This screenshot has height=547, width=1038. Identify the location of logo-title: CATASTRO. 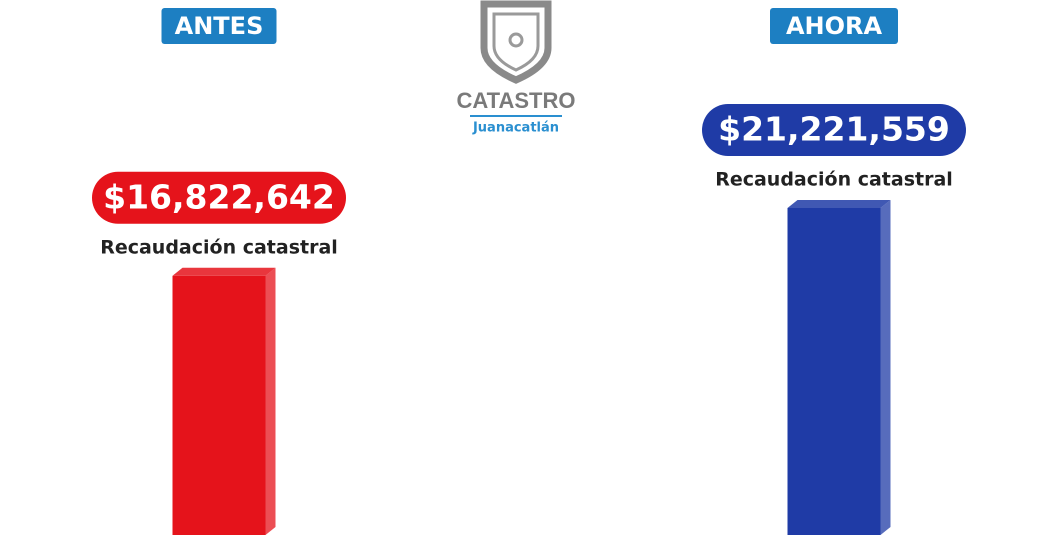
(516, 100).